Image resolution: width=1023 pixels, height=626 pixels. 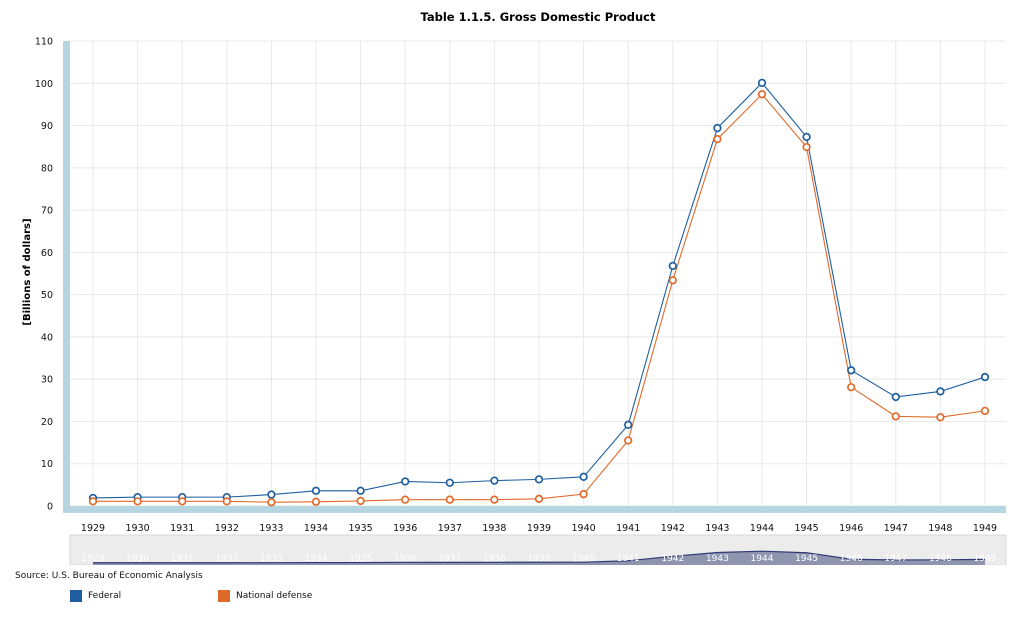 What do you see at coordinates (137, 559) in the screenshot?
I see `navigator-tick-label: 1930` at bounding box center [137, 559].